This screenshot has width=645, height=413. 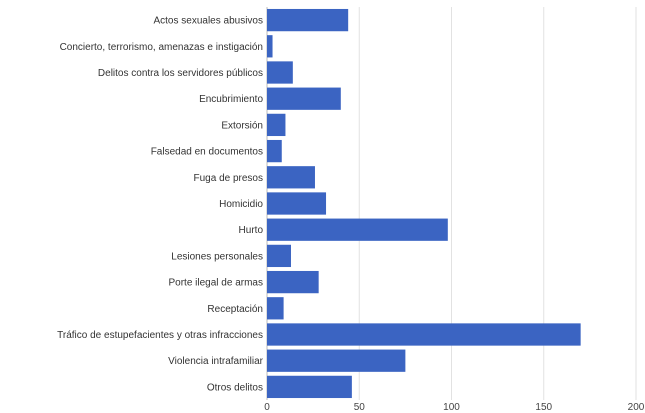 What do you see at coordinates (180, 73) in the screenshot?
I see `category-label: Delitos contra los servidores públicos` at bounding box center [180, 73].